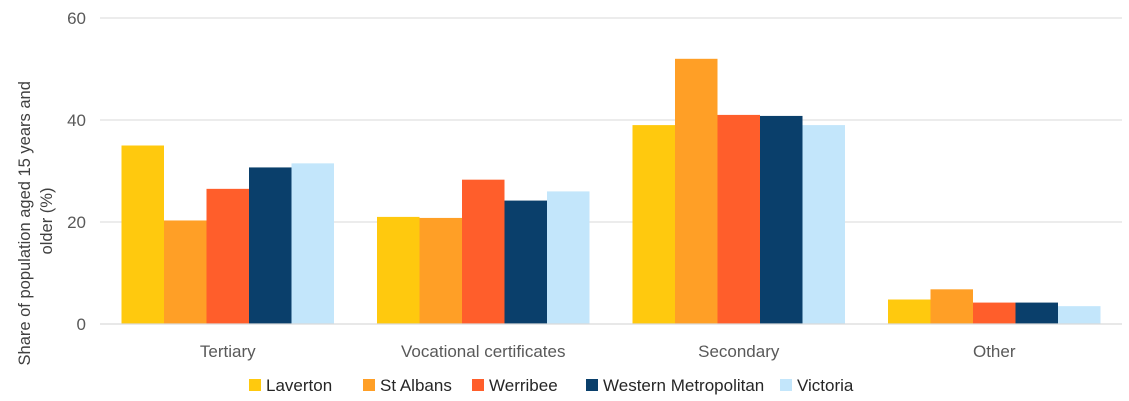 This screenshot has height=401, width=1129. What do you see at coordinates (738, 219) in the screenshot?
I see `bar-werribee-secondary` at bounding box center [738, 219].